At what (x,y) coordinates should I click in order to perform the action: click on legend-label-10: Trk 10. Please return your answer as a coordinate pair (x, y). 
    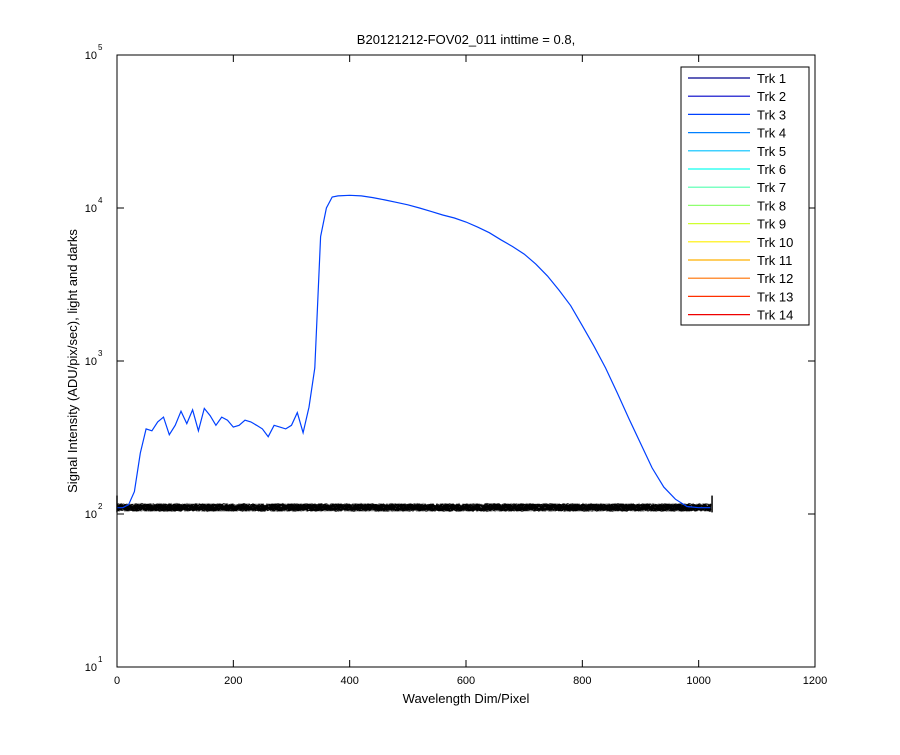
    Looking at the image, I should click on (775, 242).